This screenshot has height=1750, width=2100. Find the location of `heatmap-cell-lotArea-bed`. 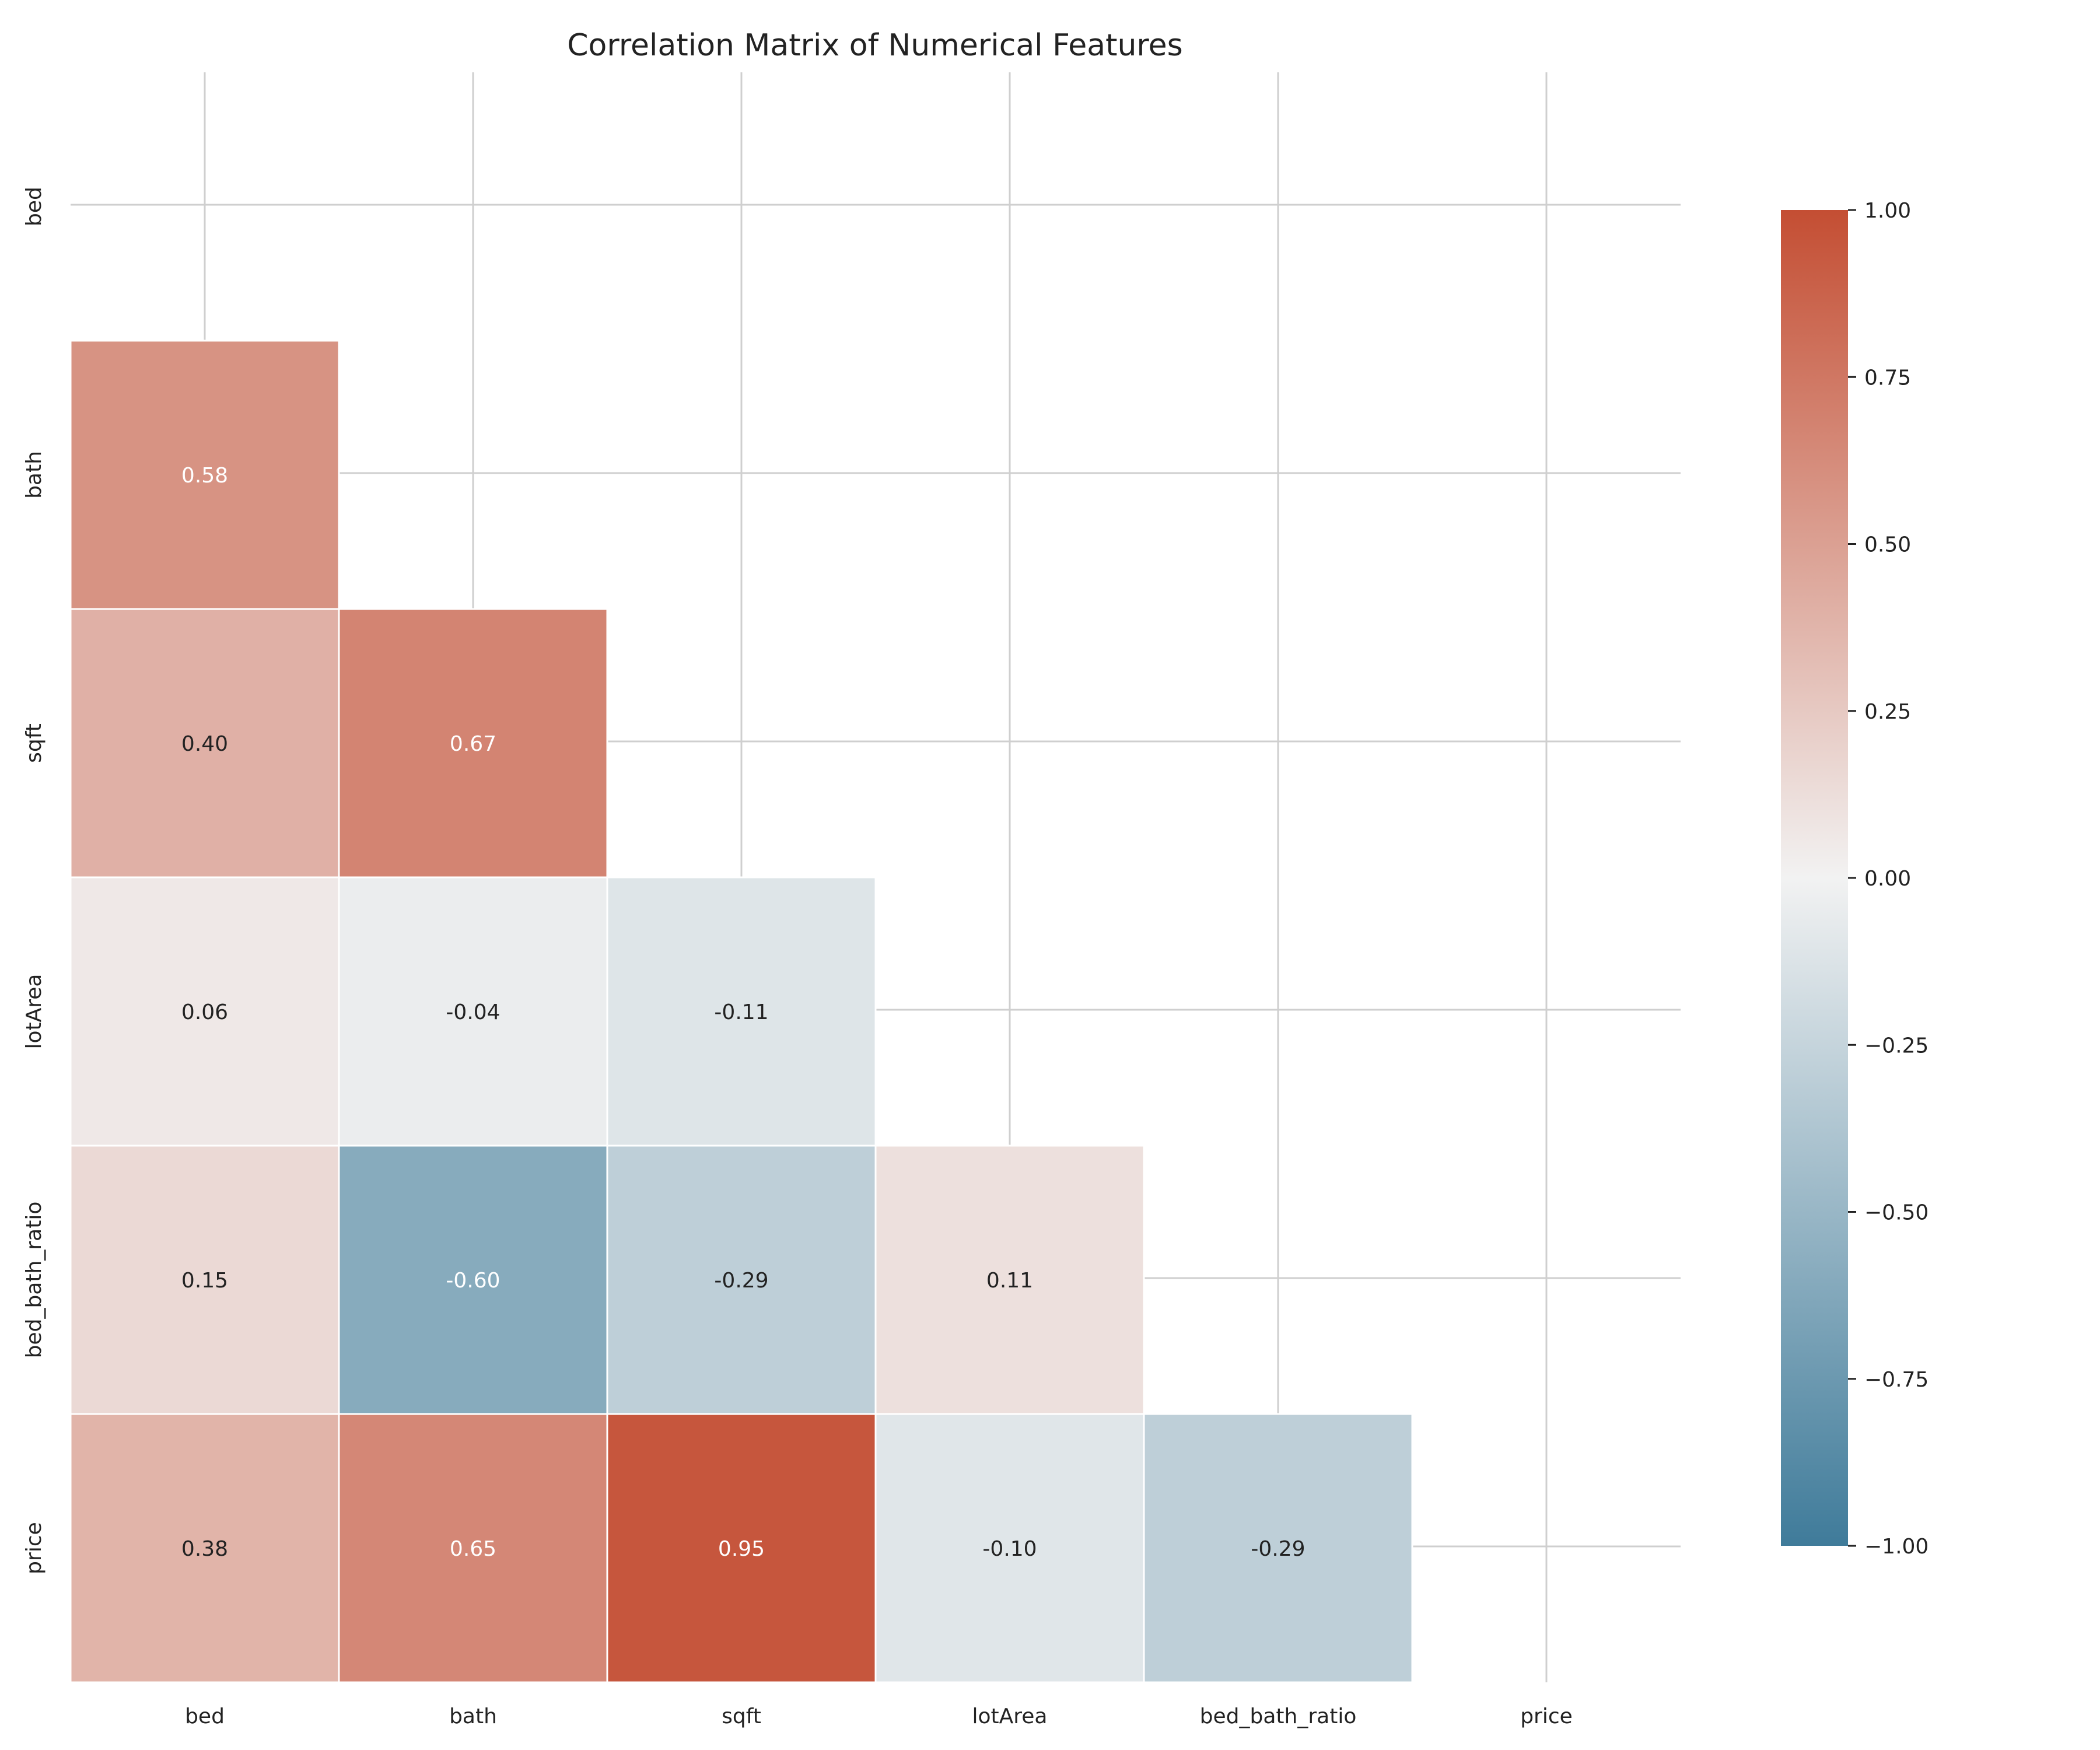

heatmap-cell-lotArea-bed is located at coordinates (204, 1012).